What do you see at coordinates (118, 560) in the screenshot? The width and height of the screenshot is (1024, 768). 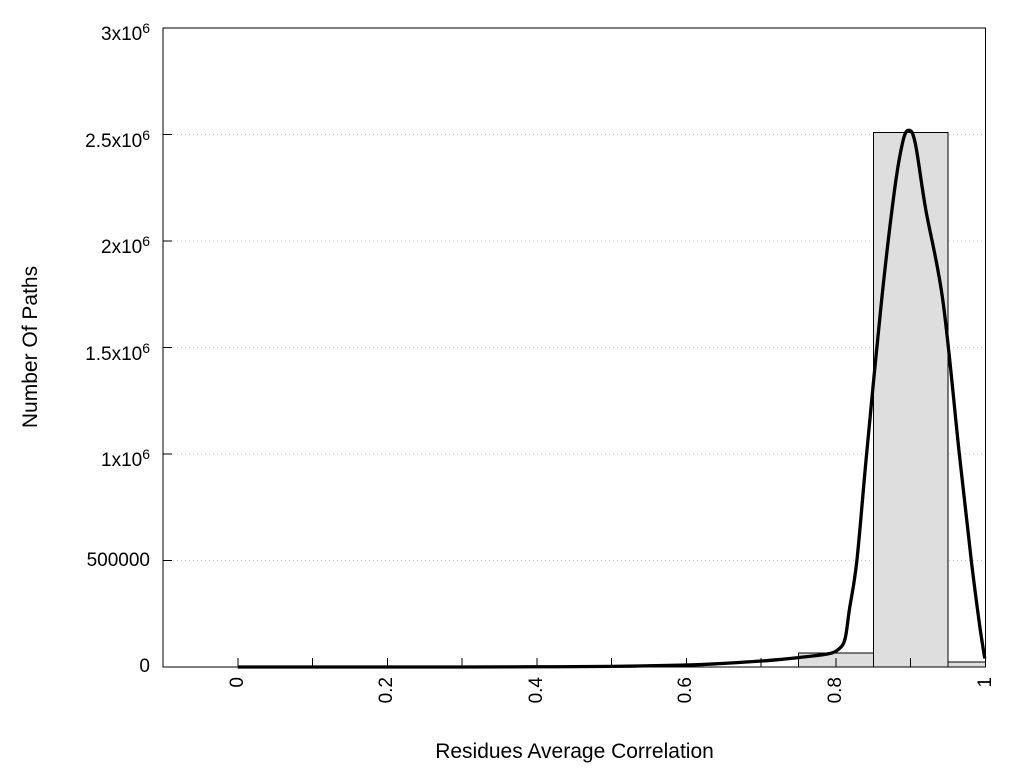 I see `y-tick-label: 500000` at bounding box center [118, 560].